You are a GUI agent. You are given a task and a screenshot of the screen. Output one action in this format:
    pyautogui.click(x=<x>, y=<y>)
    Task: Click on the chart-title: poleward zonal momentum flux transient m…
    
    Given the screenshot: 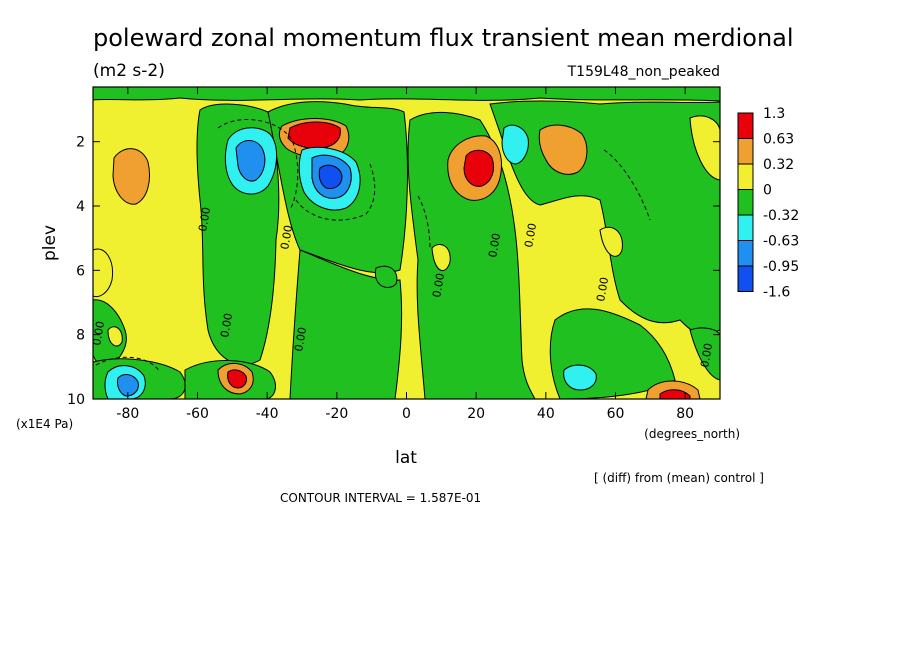 What is the action you would take?
    pyautogui.click(x=443, y=38)
    